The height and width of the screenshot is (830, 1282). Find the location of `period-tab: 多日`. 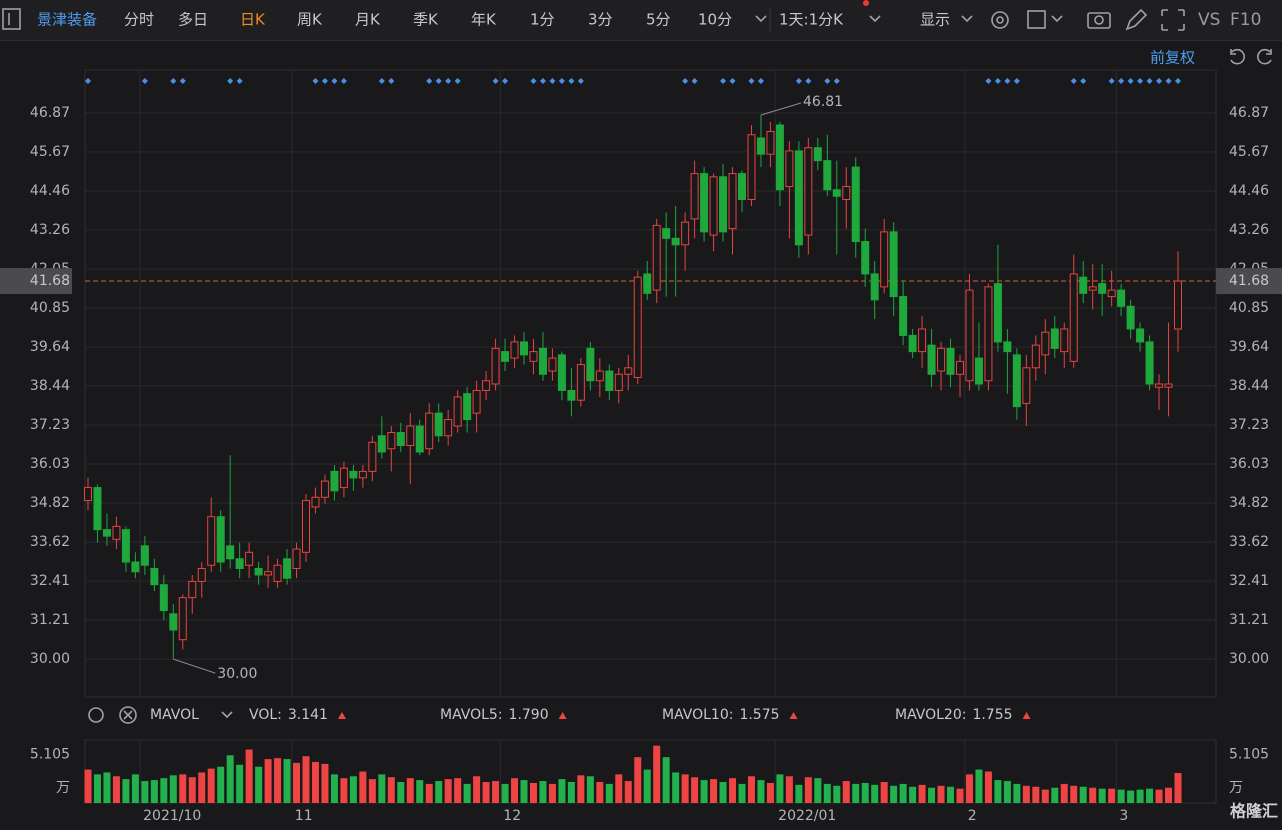

period-tab: 多日 is located at coordinates (193, 20).